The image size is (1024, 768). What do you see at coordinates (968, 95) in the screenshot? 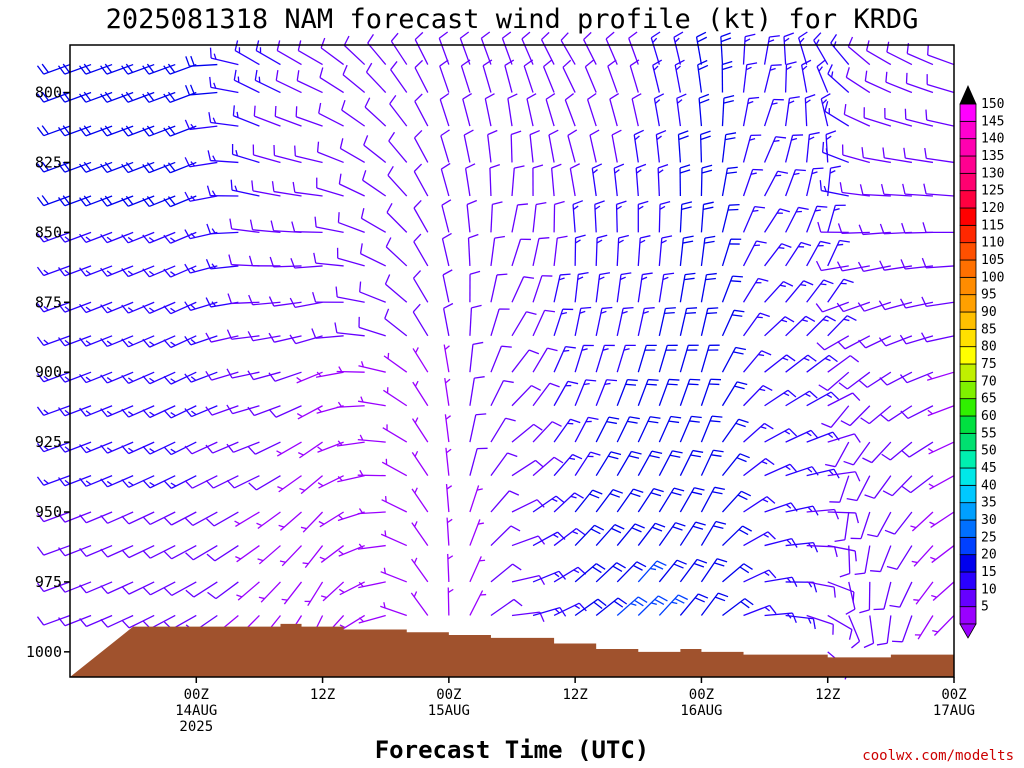
I see `colorbar-over-arrow` at bounding box center [968, 95].